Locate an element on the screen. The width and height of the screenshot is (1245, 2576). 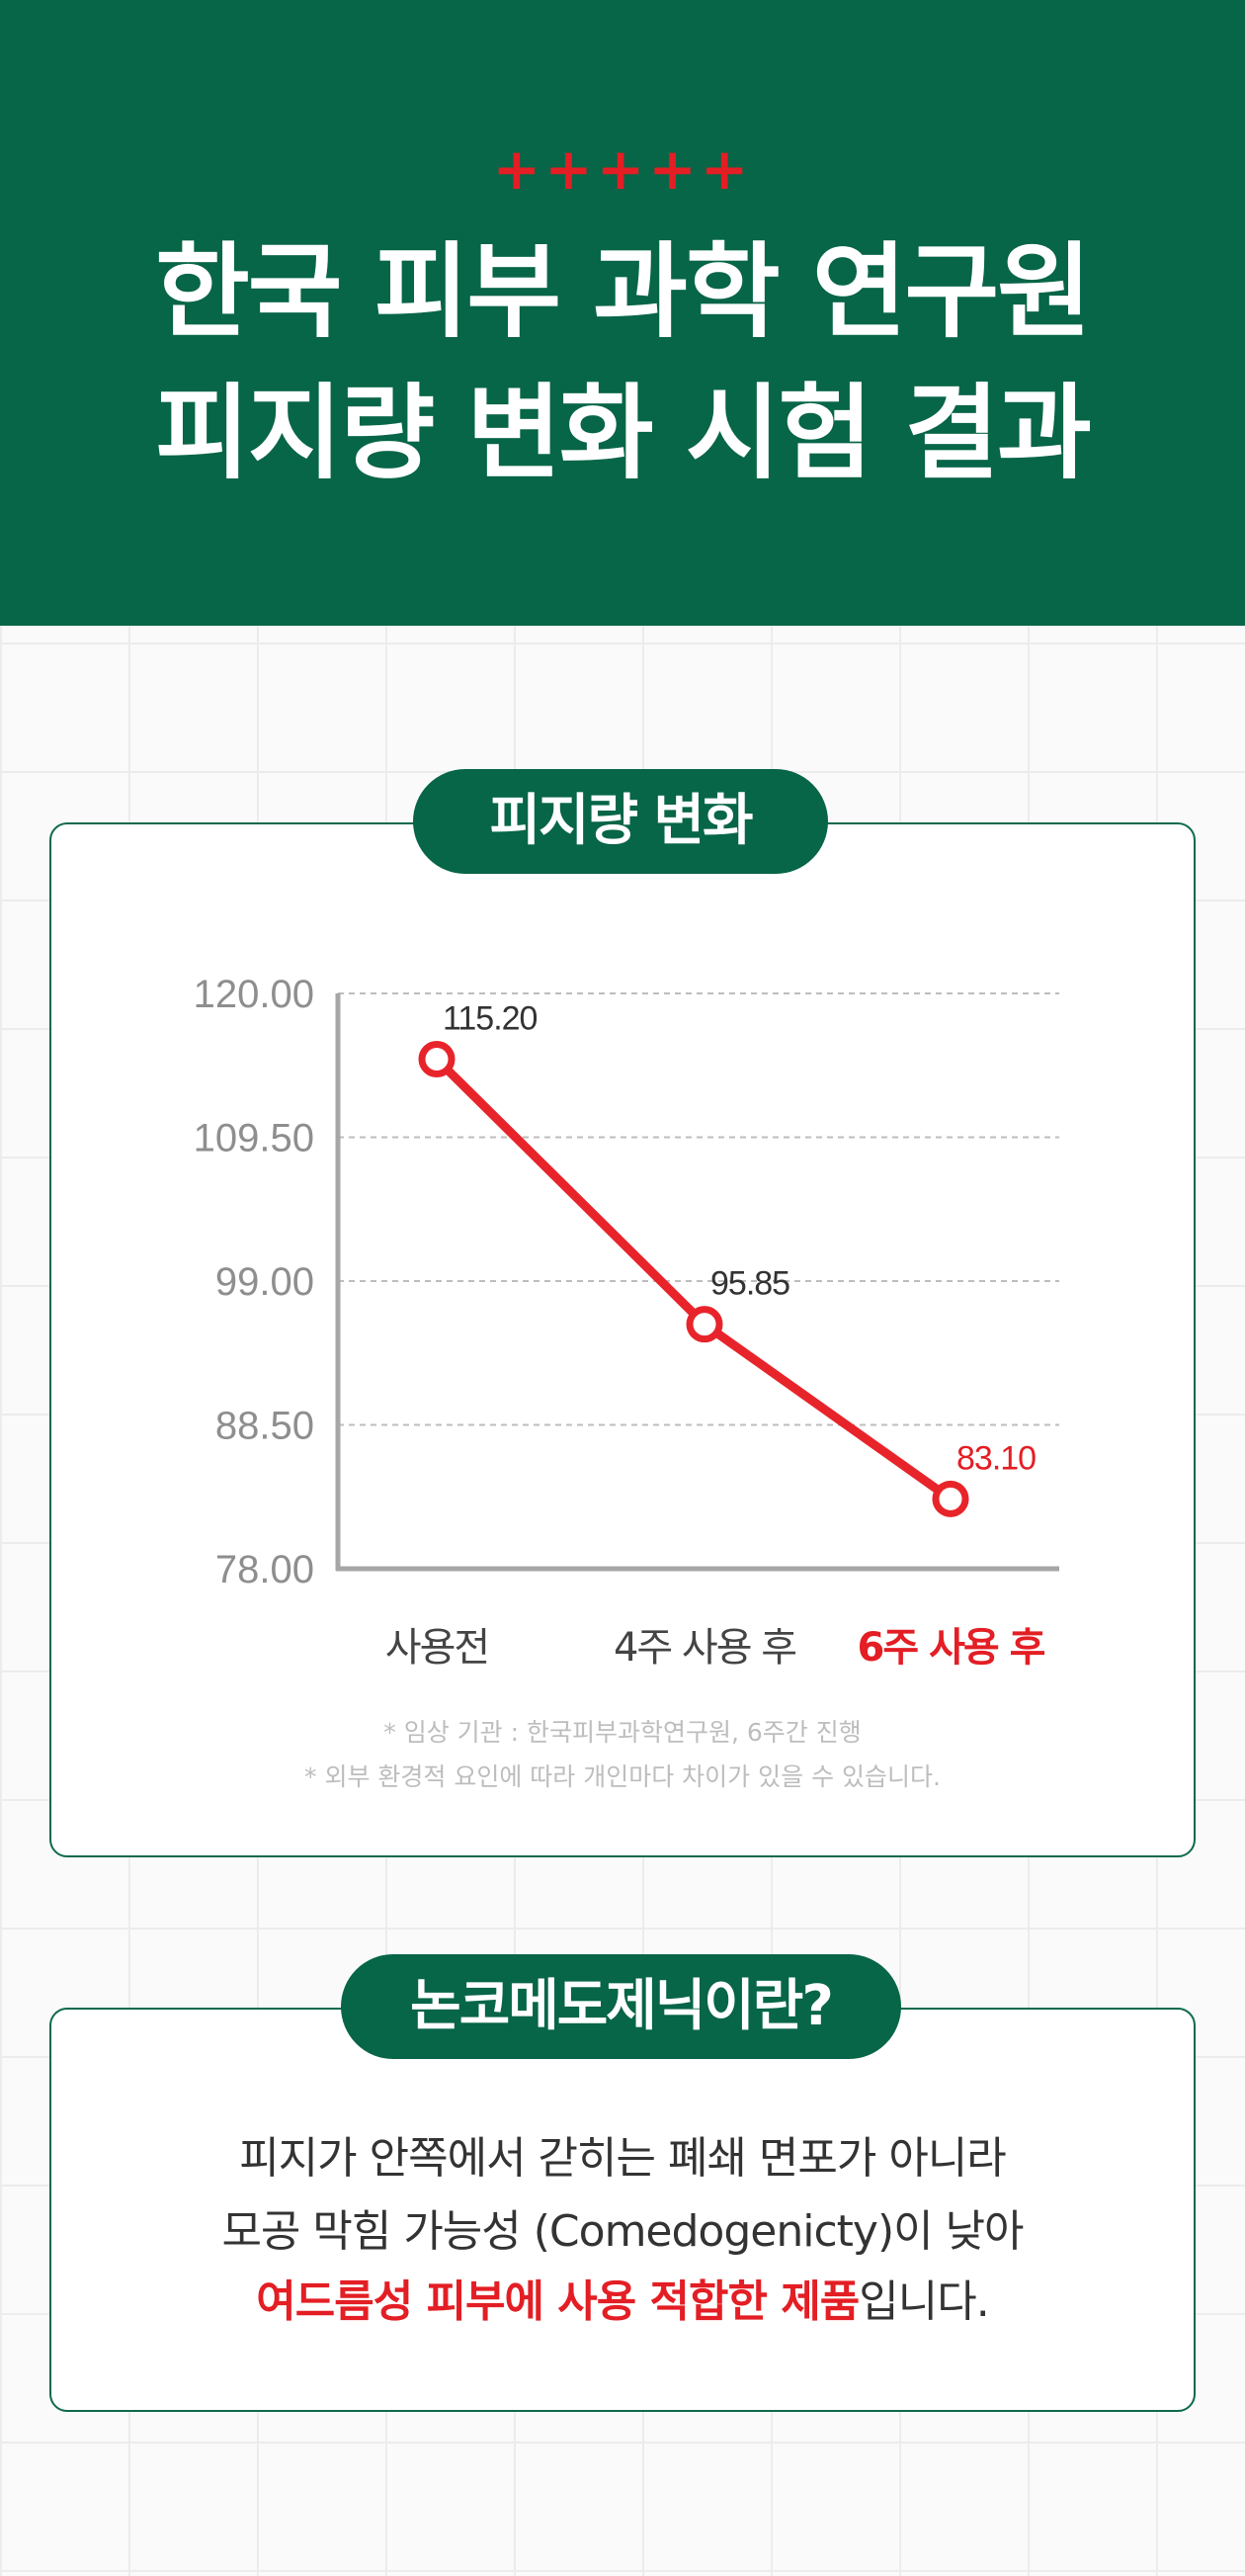
description-ending: 입니다. is located at coordinates (924, 2301).